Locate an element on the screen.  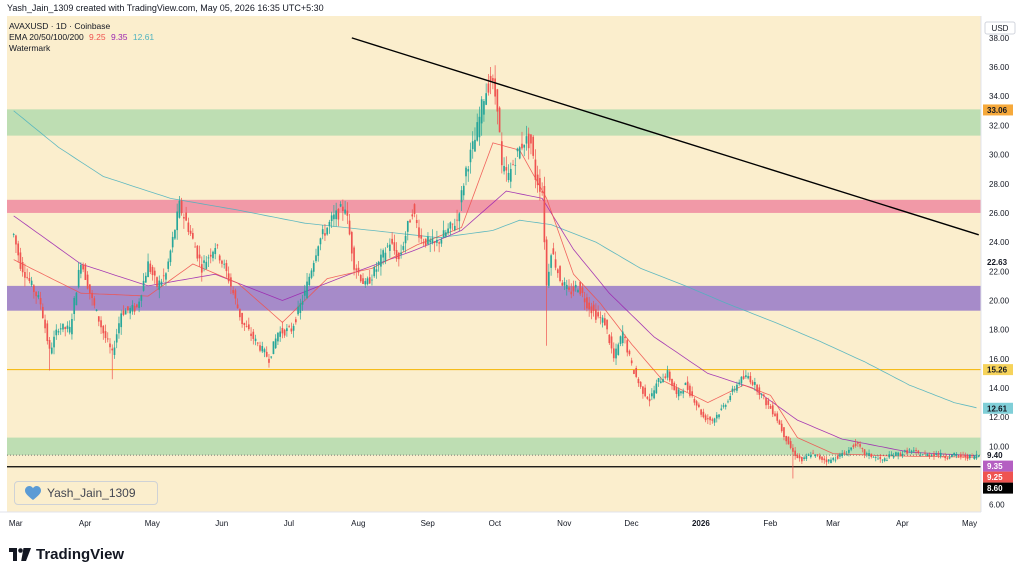
y-tick-label: 14.00 is located at coordinates (999, 388).